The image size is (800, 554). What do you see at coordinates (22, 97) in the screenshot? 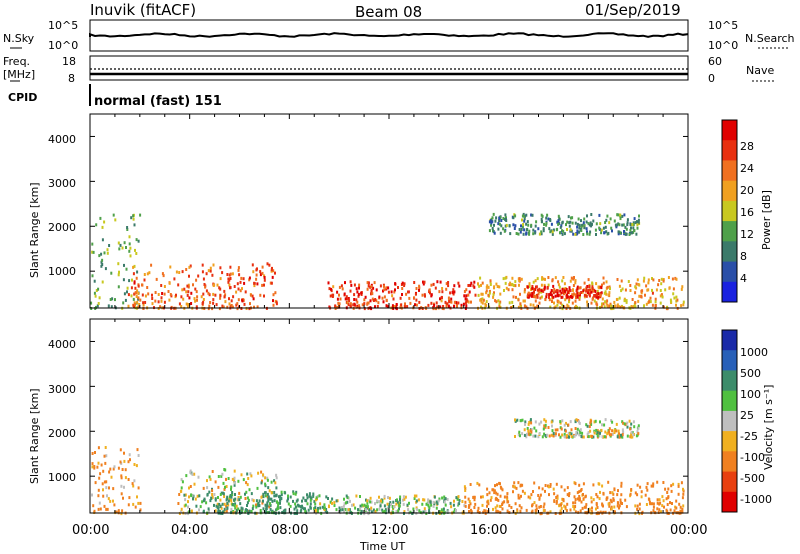
I see `cpid-label: CPID` at bounding box center [22, 97].